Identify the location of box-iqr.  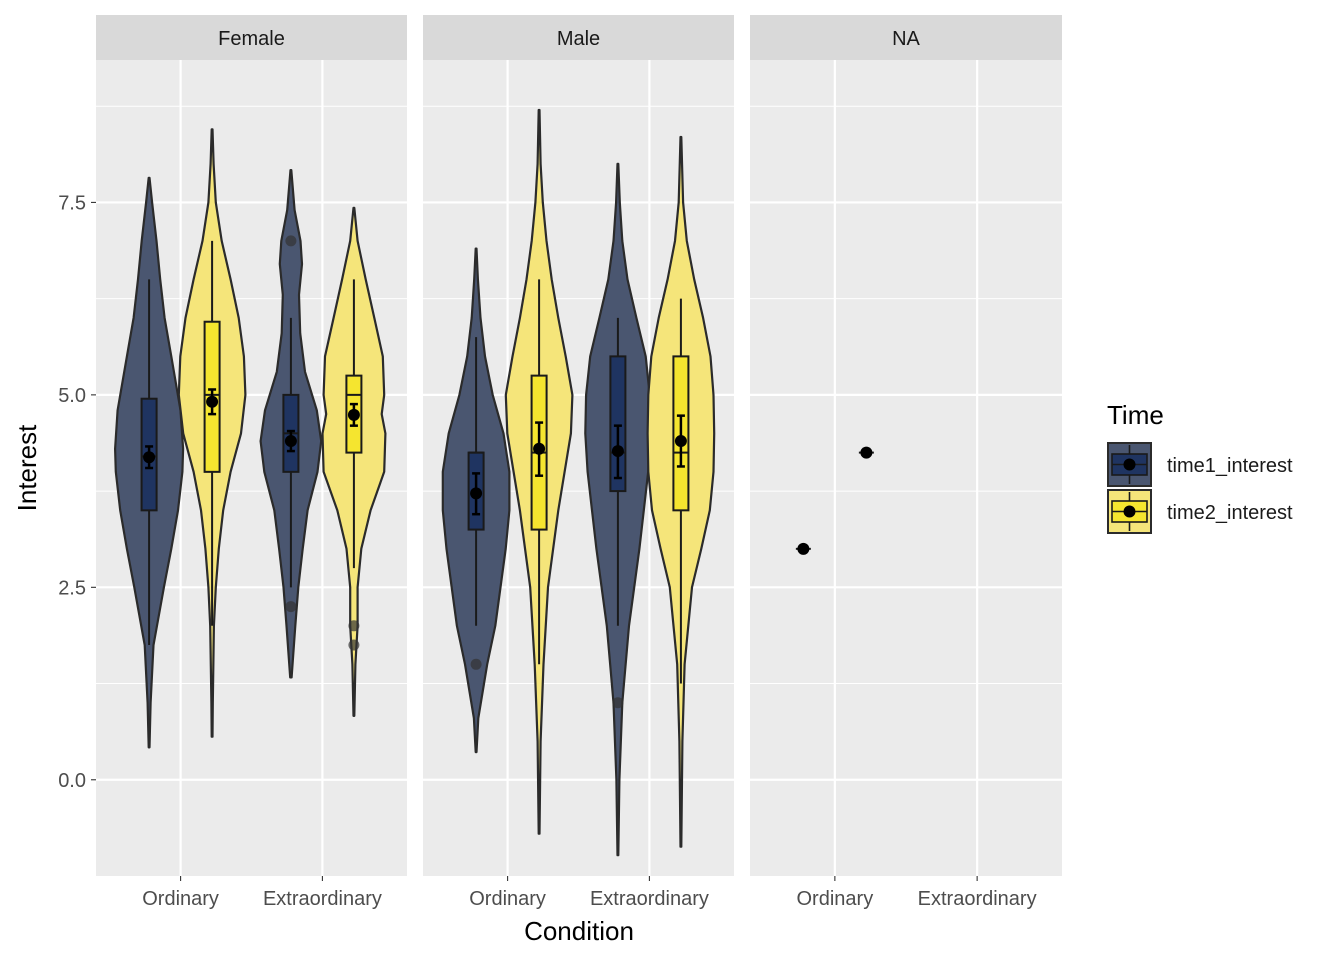
(618, 424).